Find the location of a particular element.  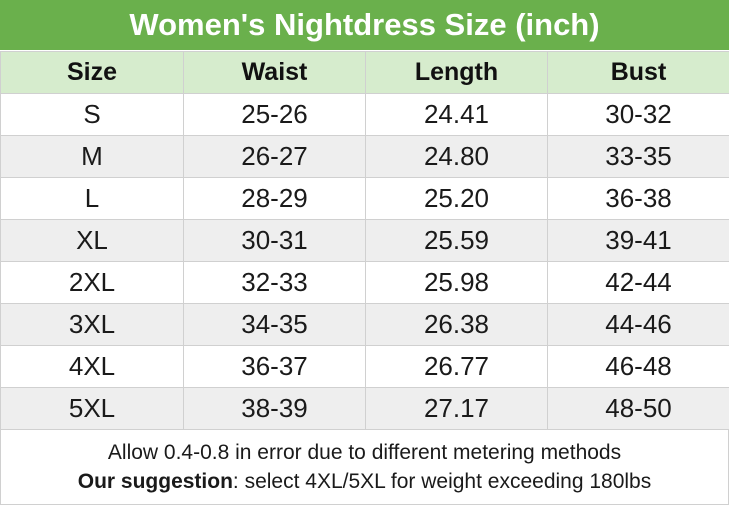

length-cell: 25.98 is located at coordinates (456, 282).